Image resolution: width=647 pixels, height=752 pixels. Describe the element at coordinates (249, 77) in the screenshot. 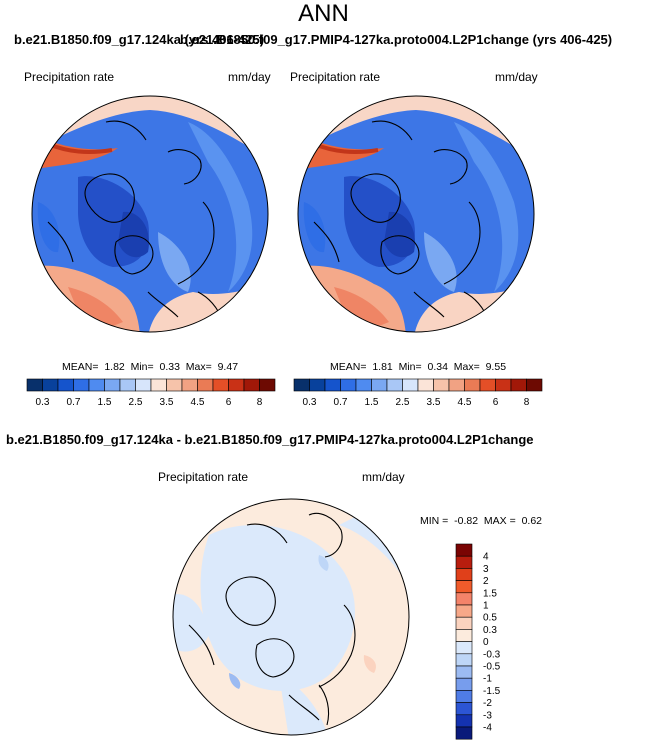

I see `left-panel-units: mm/day` at that location.